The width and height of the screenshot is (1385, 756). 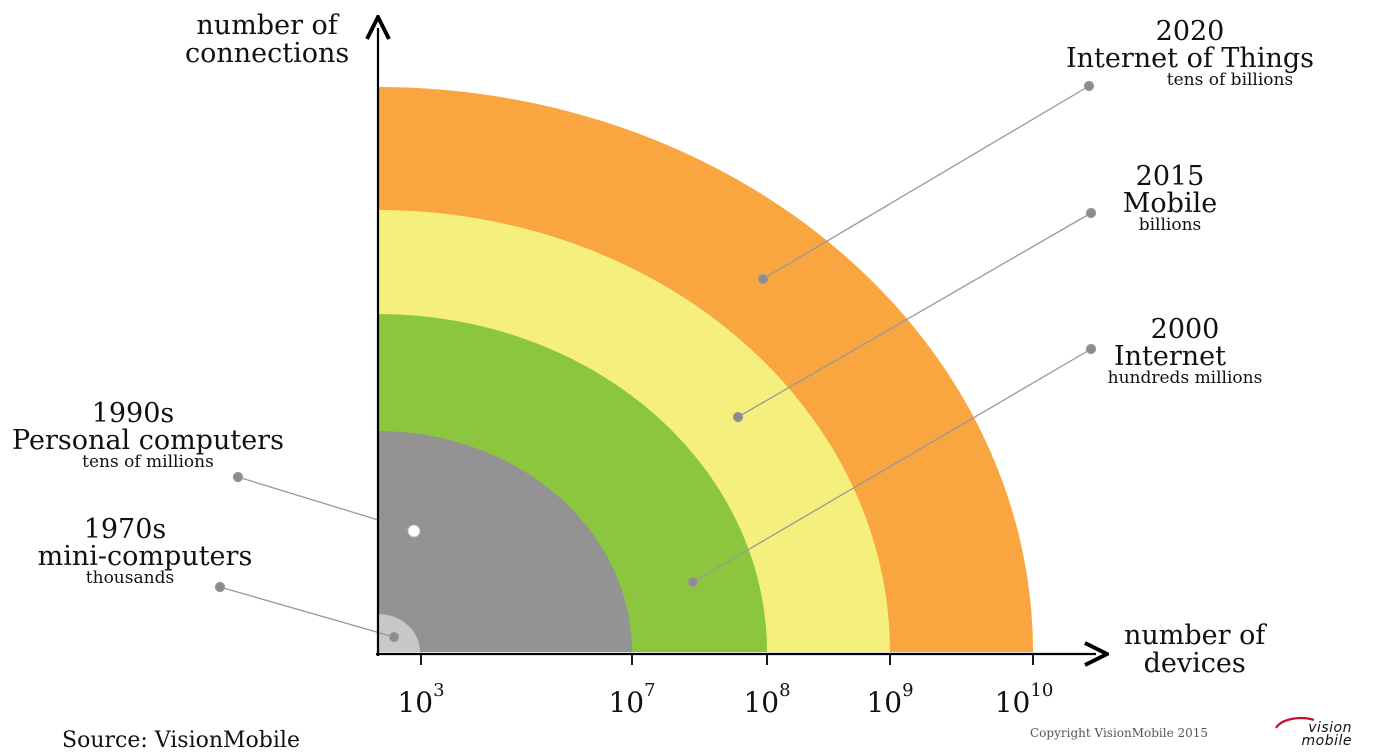 What do you see at coordinates (1190, 53) in the screenshot?
I see `label-iot: 2020 Internet of Things tens of billions` at bounding box center [1190, 53].